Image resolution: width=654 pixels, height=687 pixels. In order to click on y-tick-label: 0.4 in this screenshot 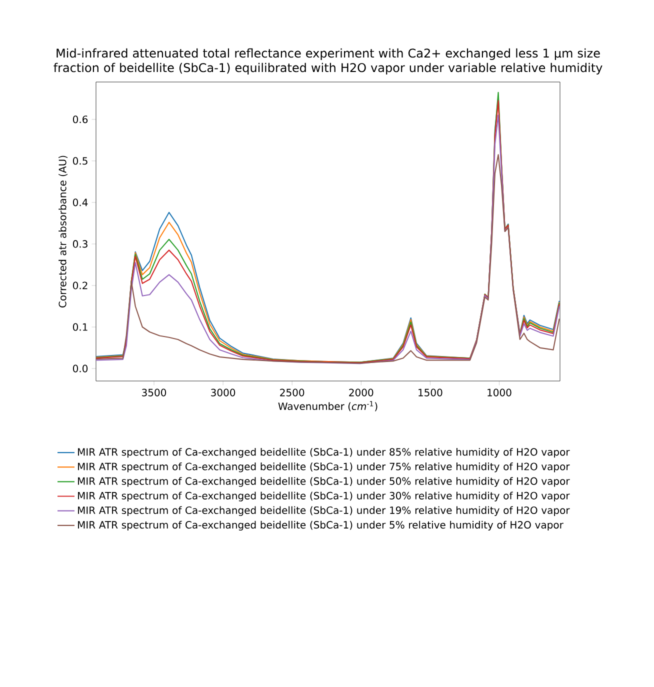, I will do `click(80, 202)`.